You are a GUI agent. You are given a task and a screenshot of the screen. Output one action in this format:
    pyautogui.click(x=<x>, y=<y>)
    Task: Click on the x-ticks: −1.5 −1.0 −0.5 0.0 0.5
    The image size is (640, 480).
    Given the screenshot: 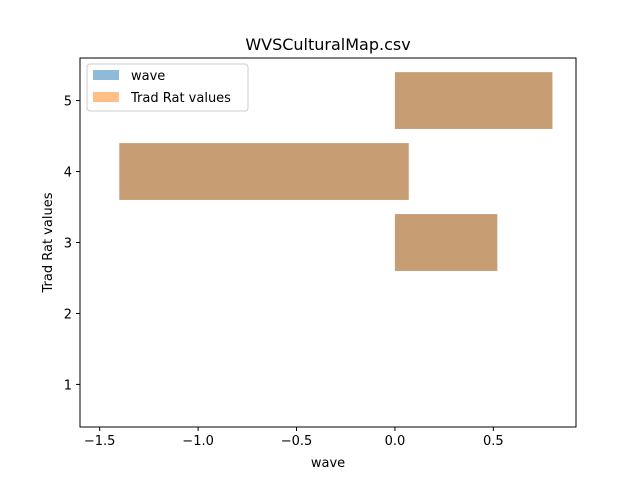 What is the action you would take?
    pyautogui.click(x=294, y=438)
    